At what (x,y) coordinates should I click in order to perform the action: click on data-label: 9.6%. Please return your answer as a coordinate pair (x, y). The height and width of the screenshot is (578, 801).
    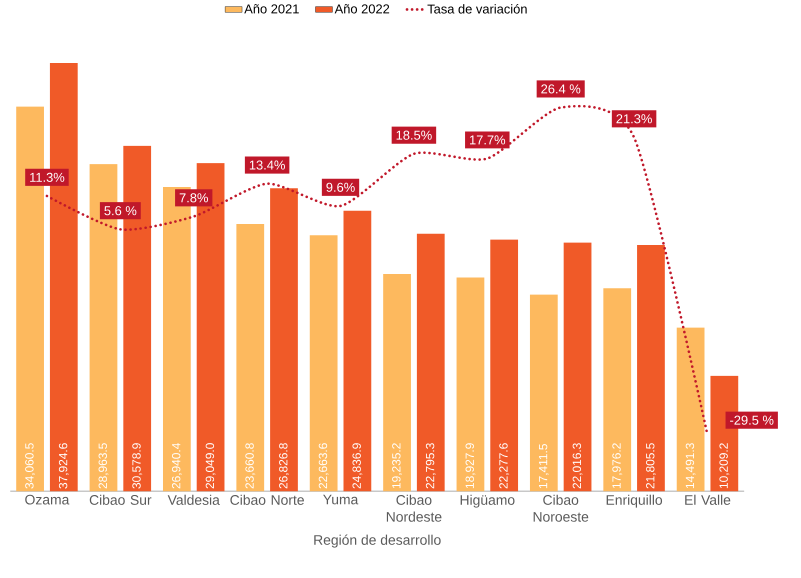
    Looking at the image, I should click on (340, 187).